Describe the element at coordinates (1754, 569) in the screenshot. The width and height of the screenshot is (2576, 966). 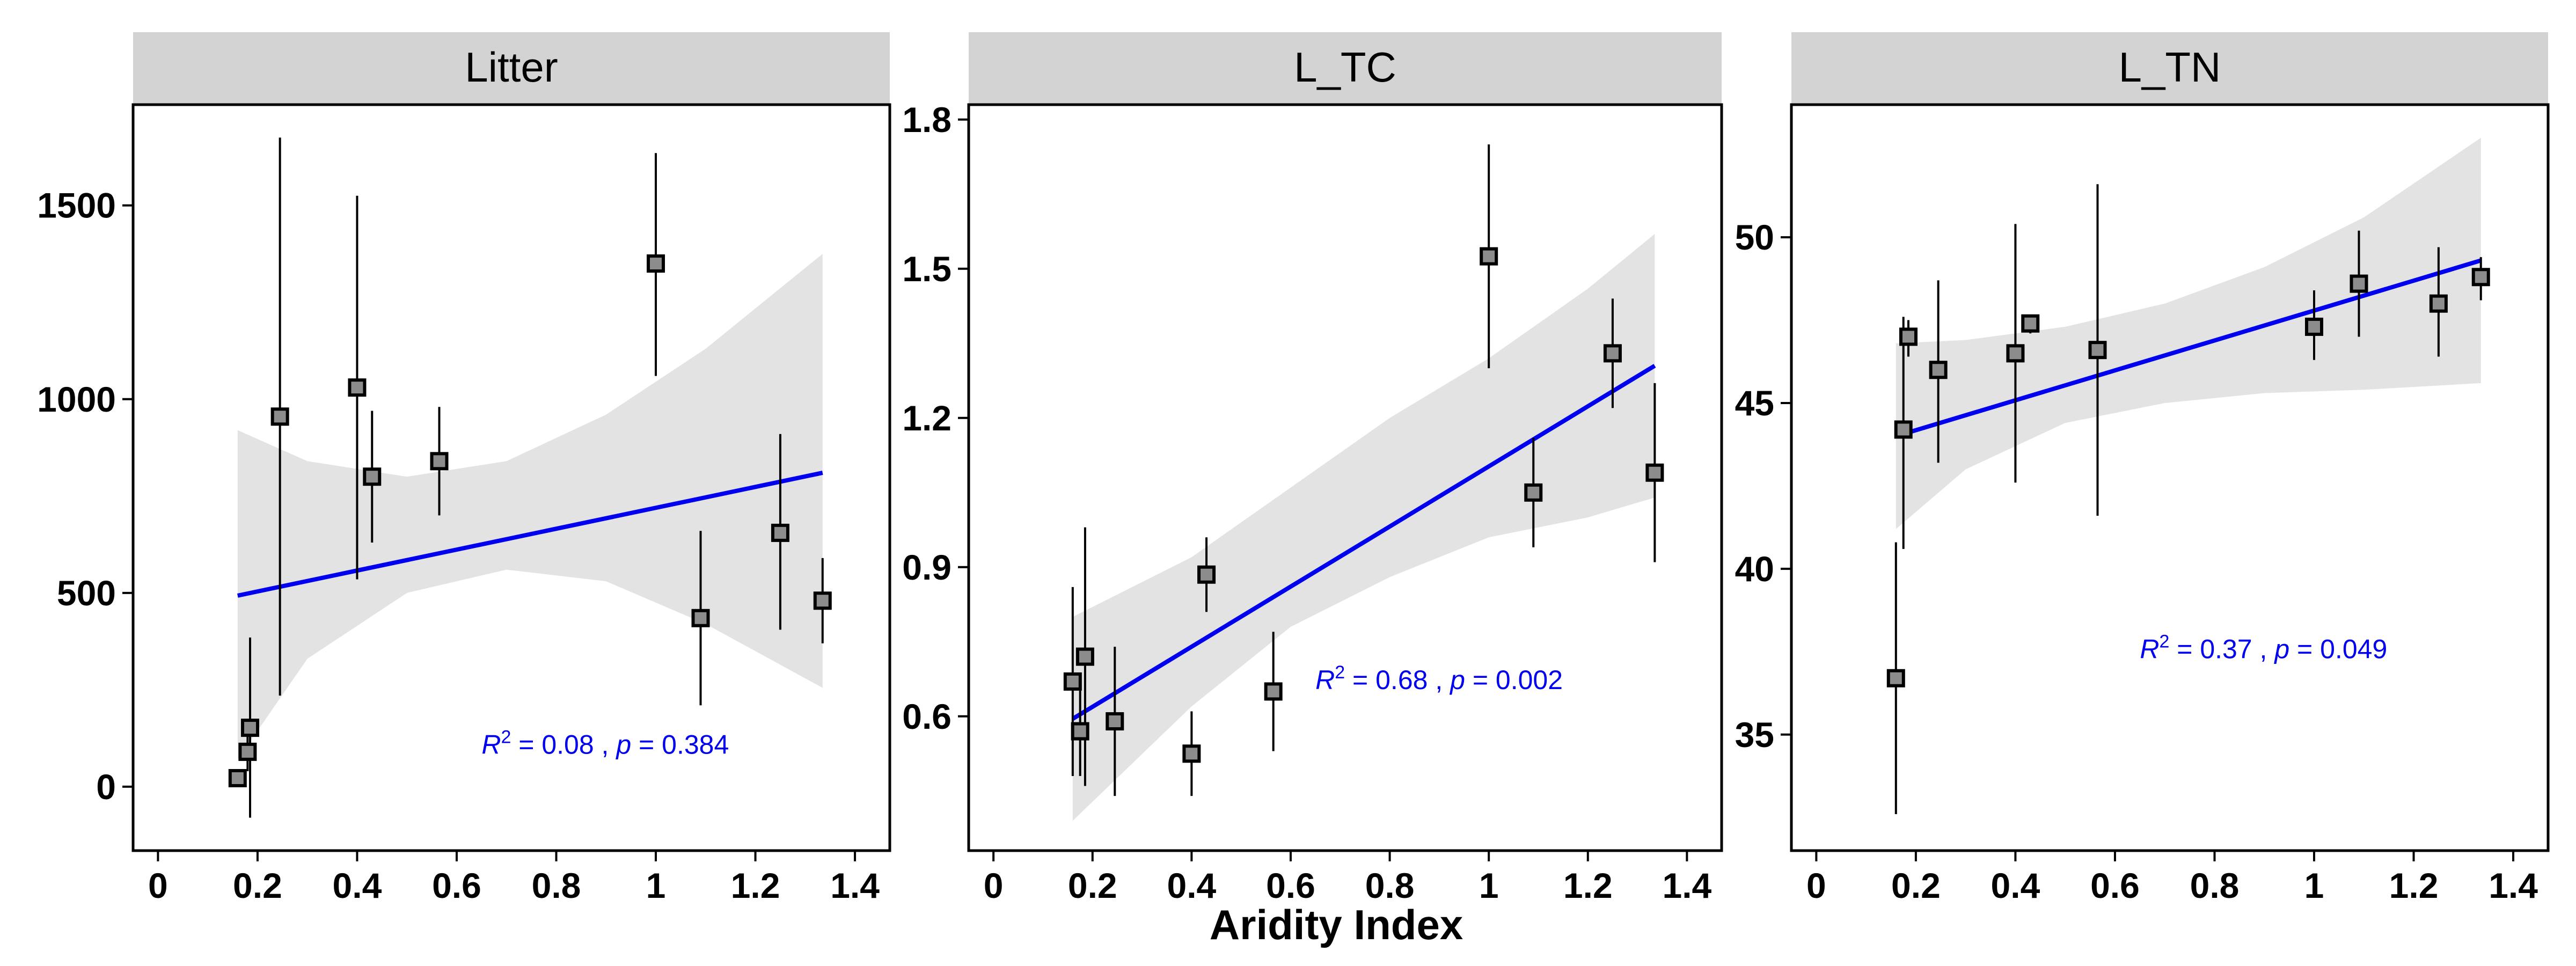
I see `y-tick-label: 40` at that location.